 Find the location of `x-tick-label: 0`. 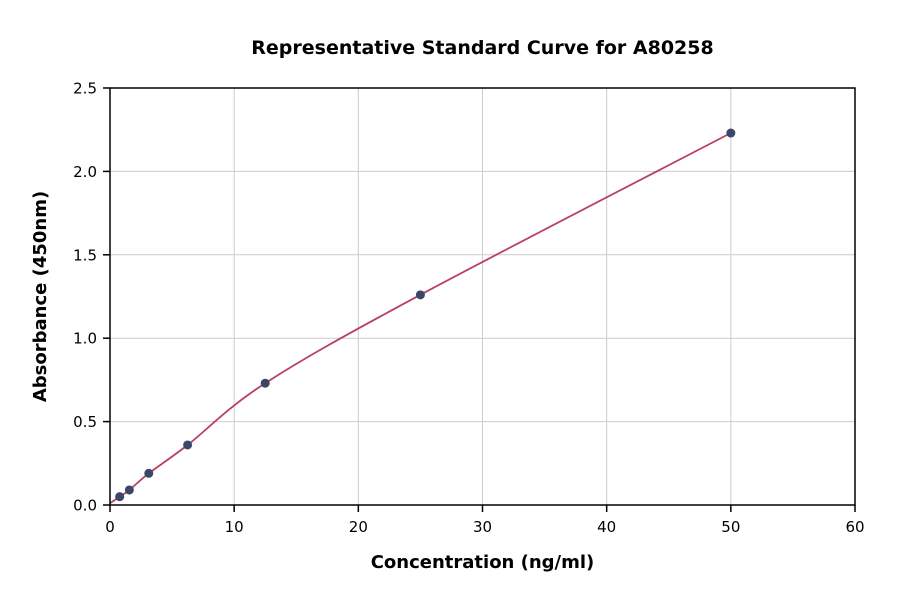

x-tick-label: 0 is located at coordinates (110, 527).